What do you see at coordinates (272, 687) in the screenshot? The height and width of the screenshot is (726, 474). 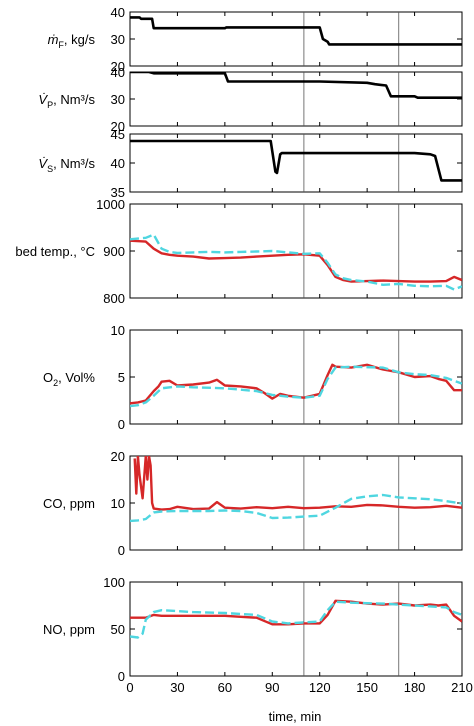 I see `x-tick-label: 90` at bounding box center [272, 687].